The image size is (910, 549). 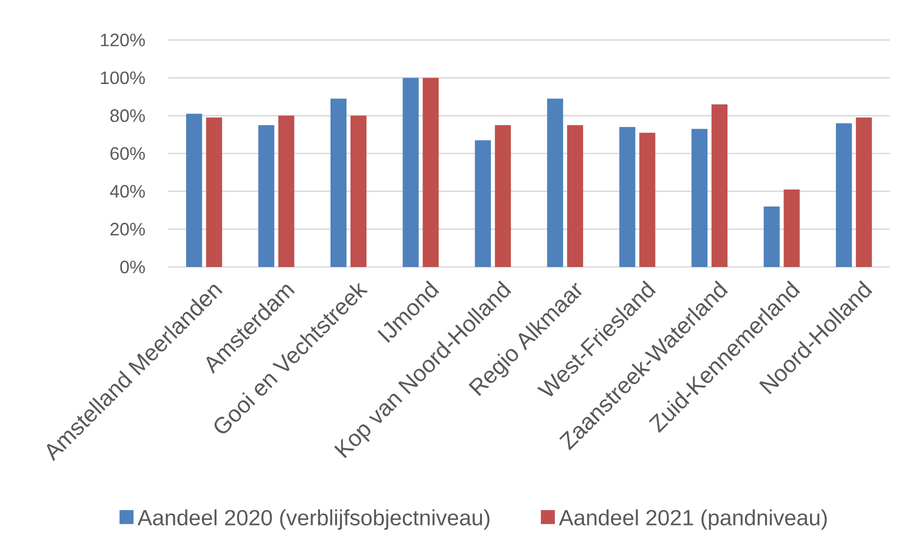 I want to click on y-tick-label: 40%, so click(x=127, y=191).